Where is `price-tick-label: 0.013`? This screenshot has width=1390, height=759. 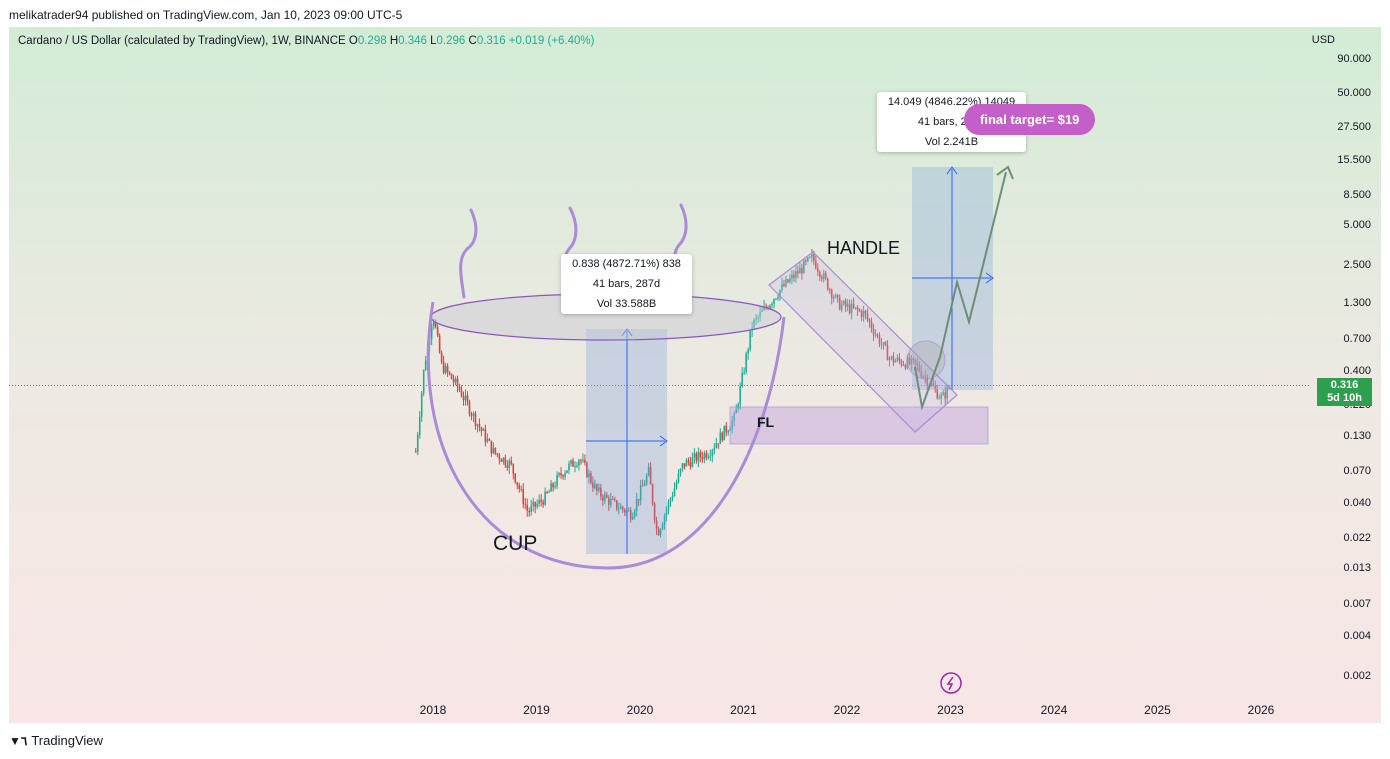
price-tick-label: 0.013 is located at coordinates (1357, 568).